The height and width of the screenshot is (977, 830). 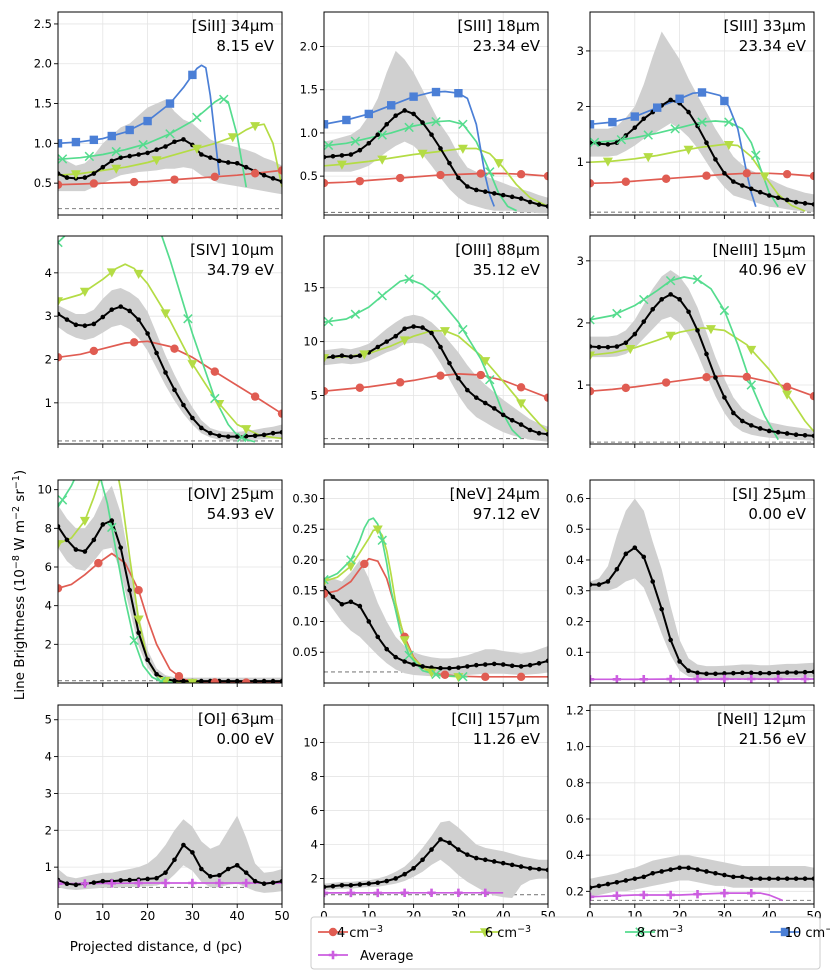 I want to click on uncertainty-band, so click(x=170, y=147).